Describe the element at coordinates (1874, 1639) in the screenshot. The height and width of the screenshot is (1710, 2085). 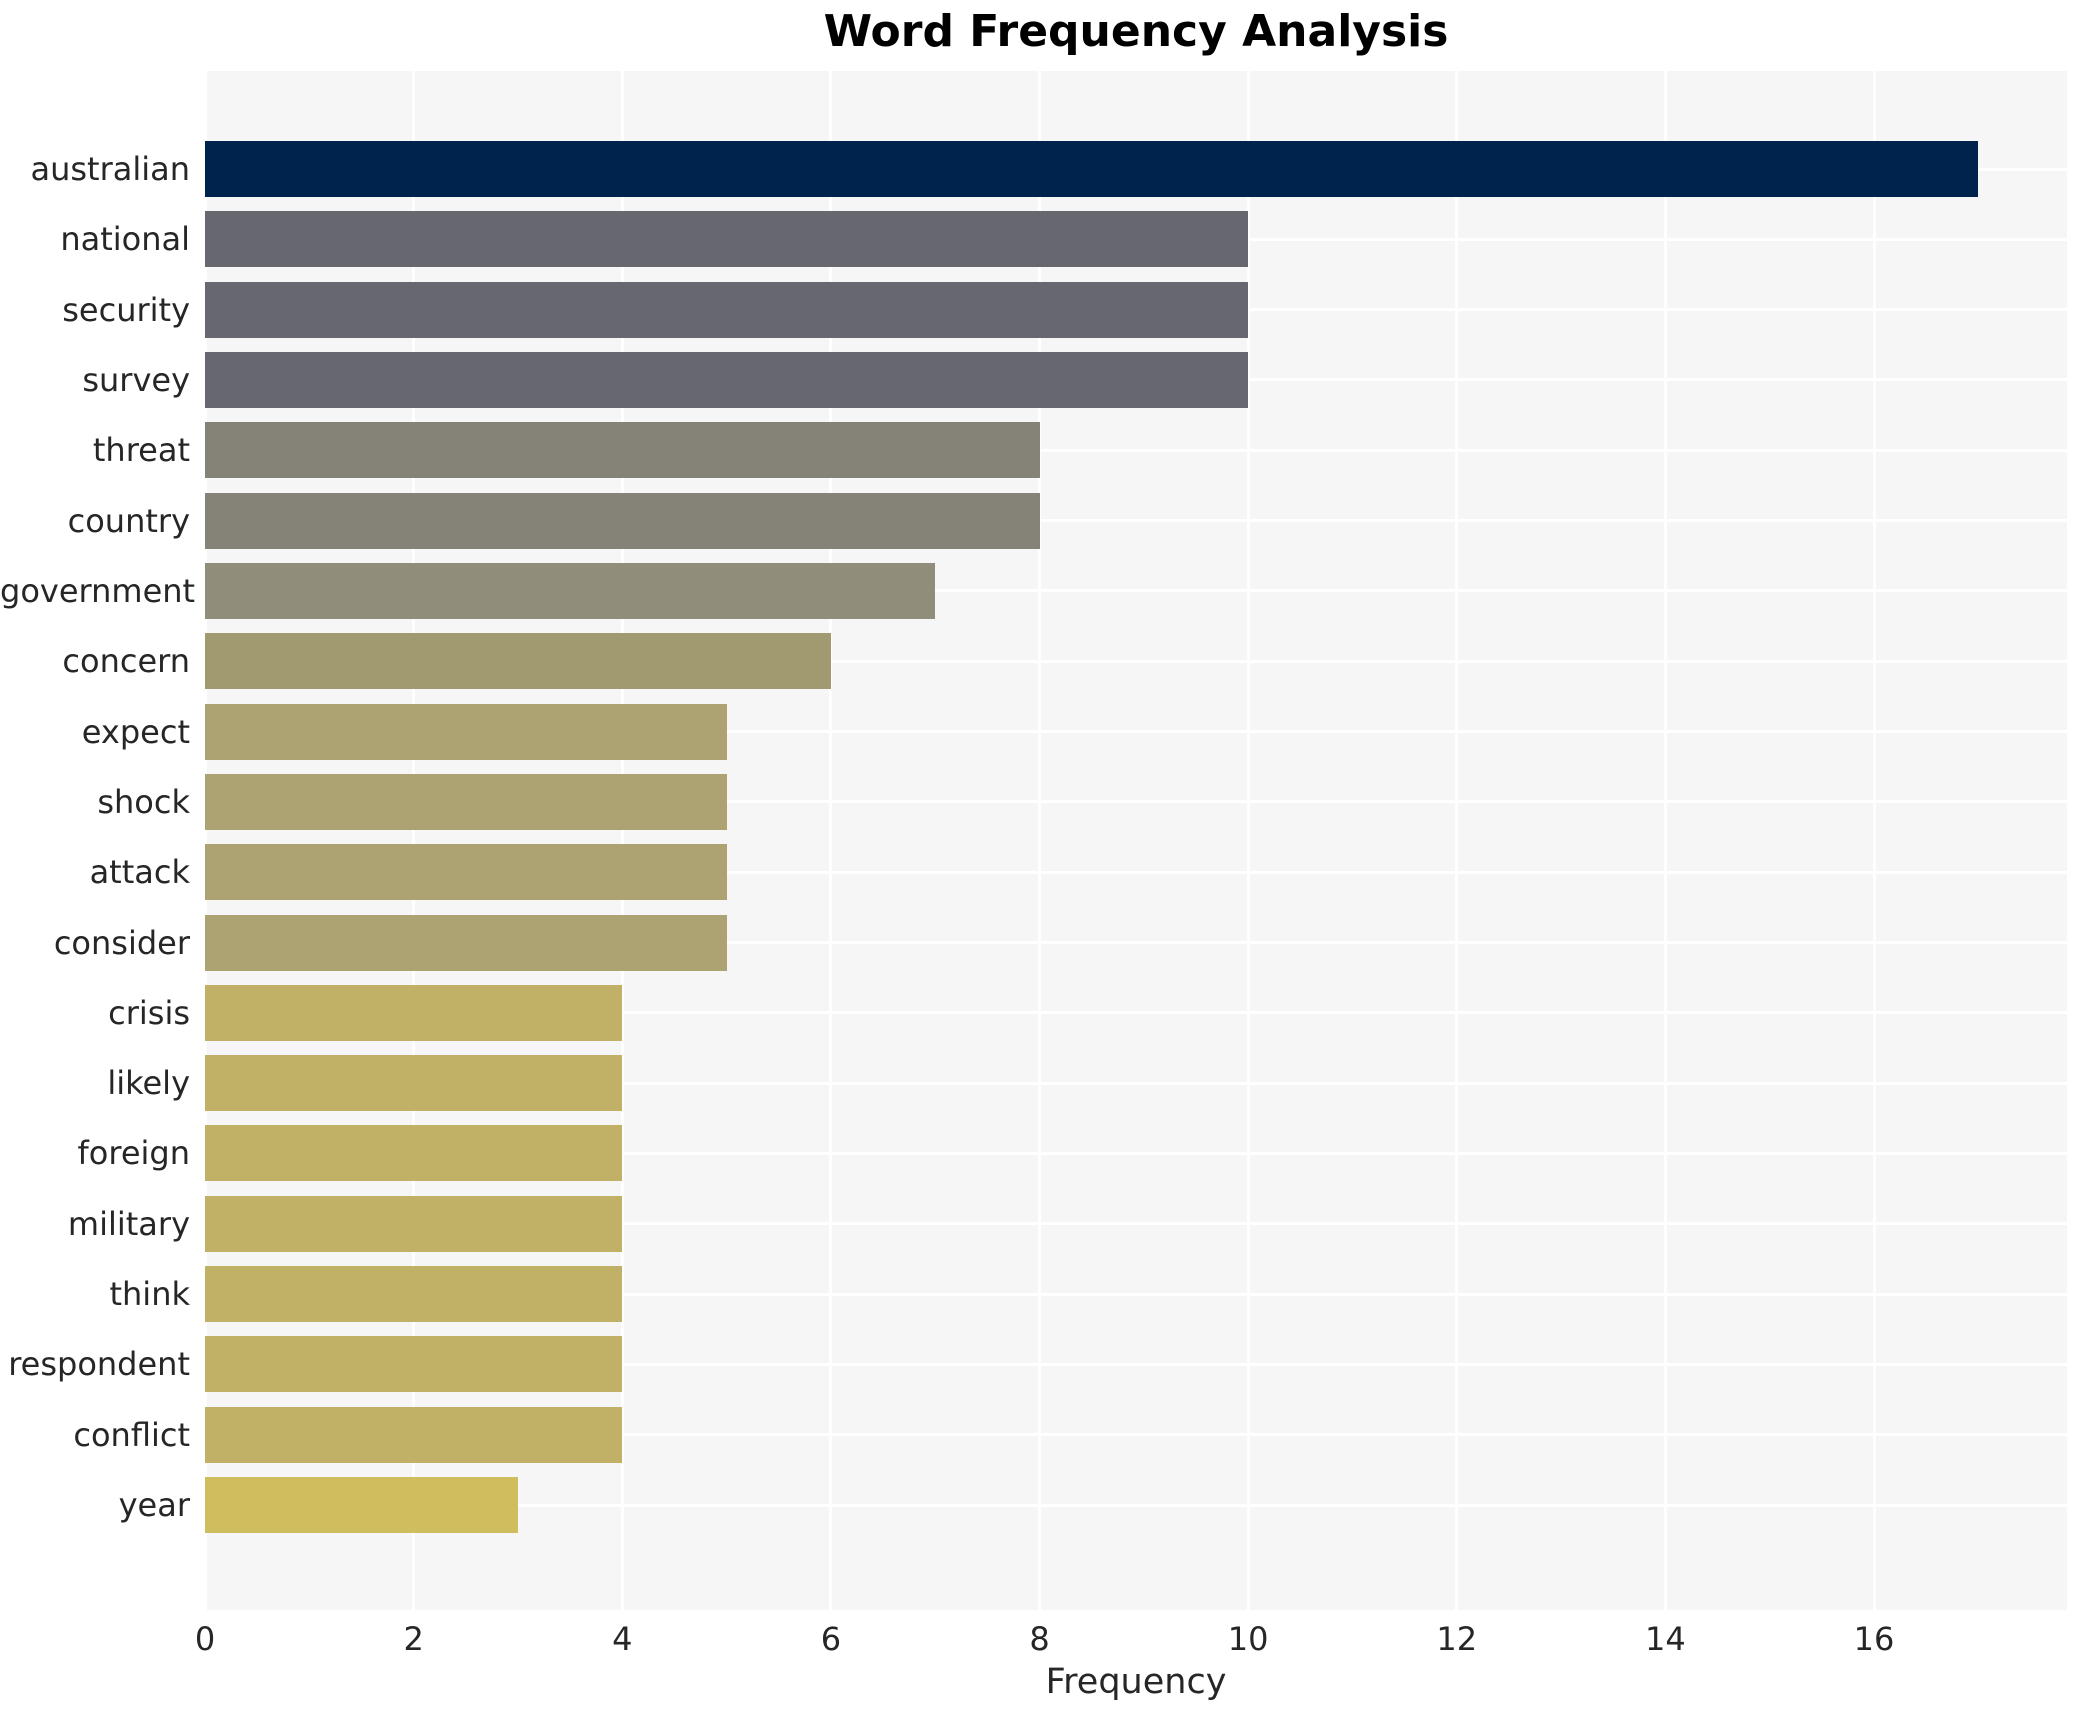
I see `x-tick-label-16: 16` at that location.